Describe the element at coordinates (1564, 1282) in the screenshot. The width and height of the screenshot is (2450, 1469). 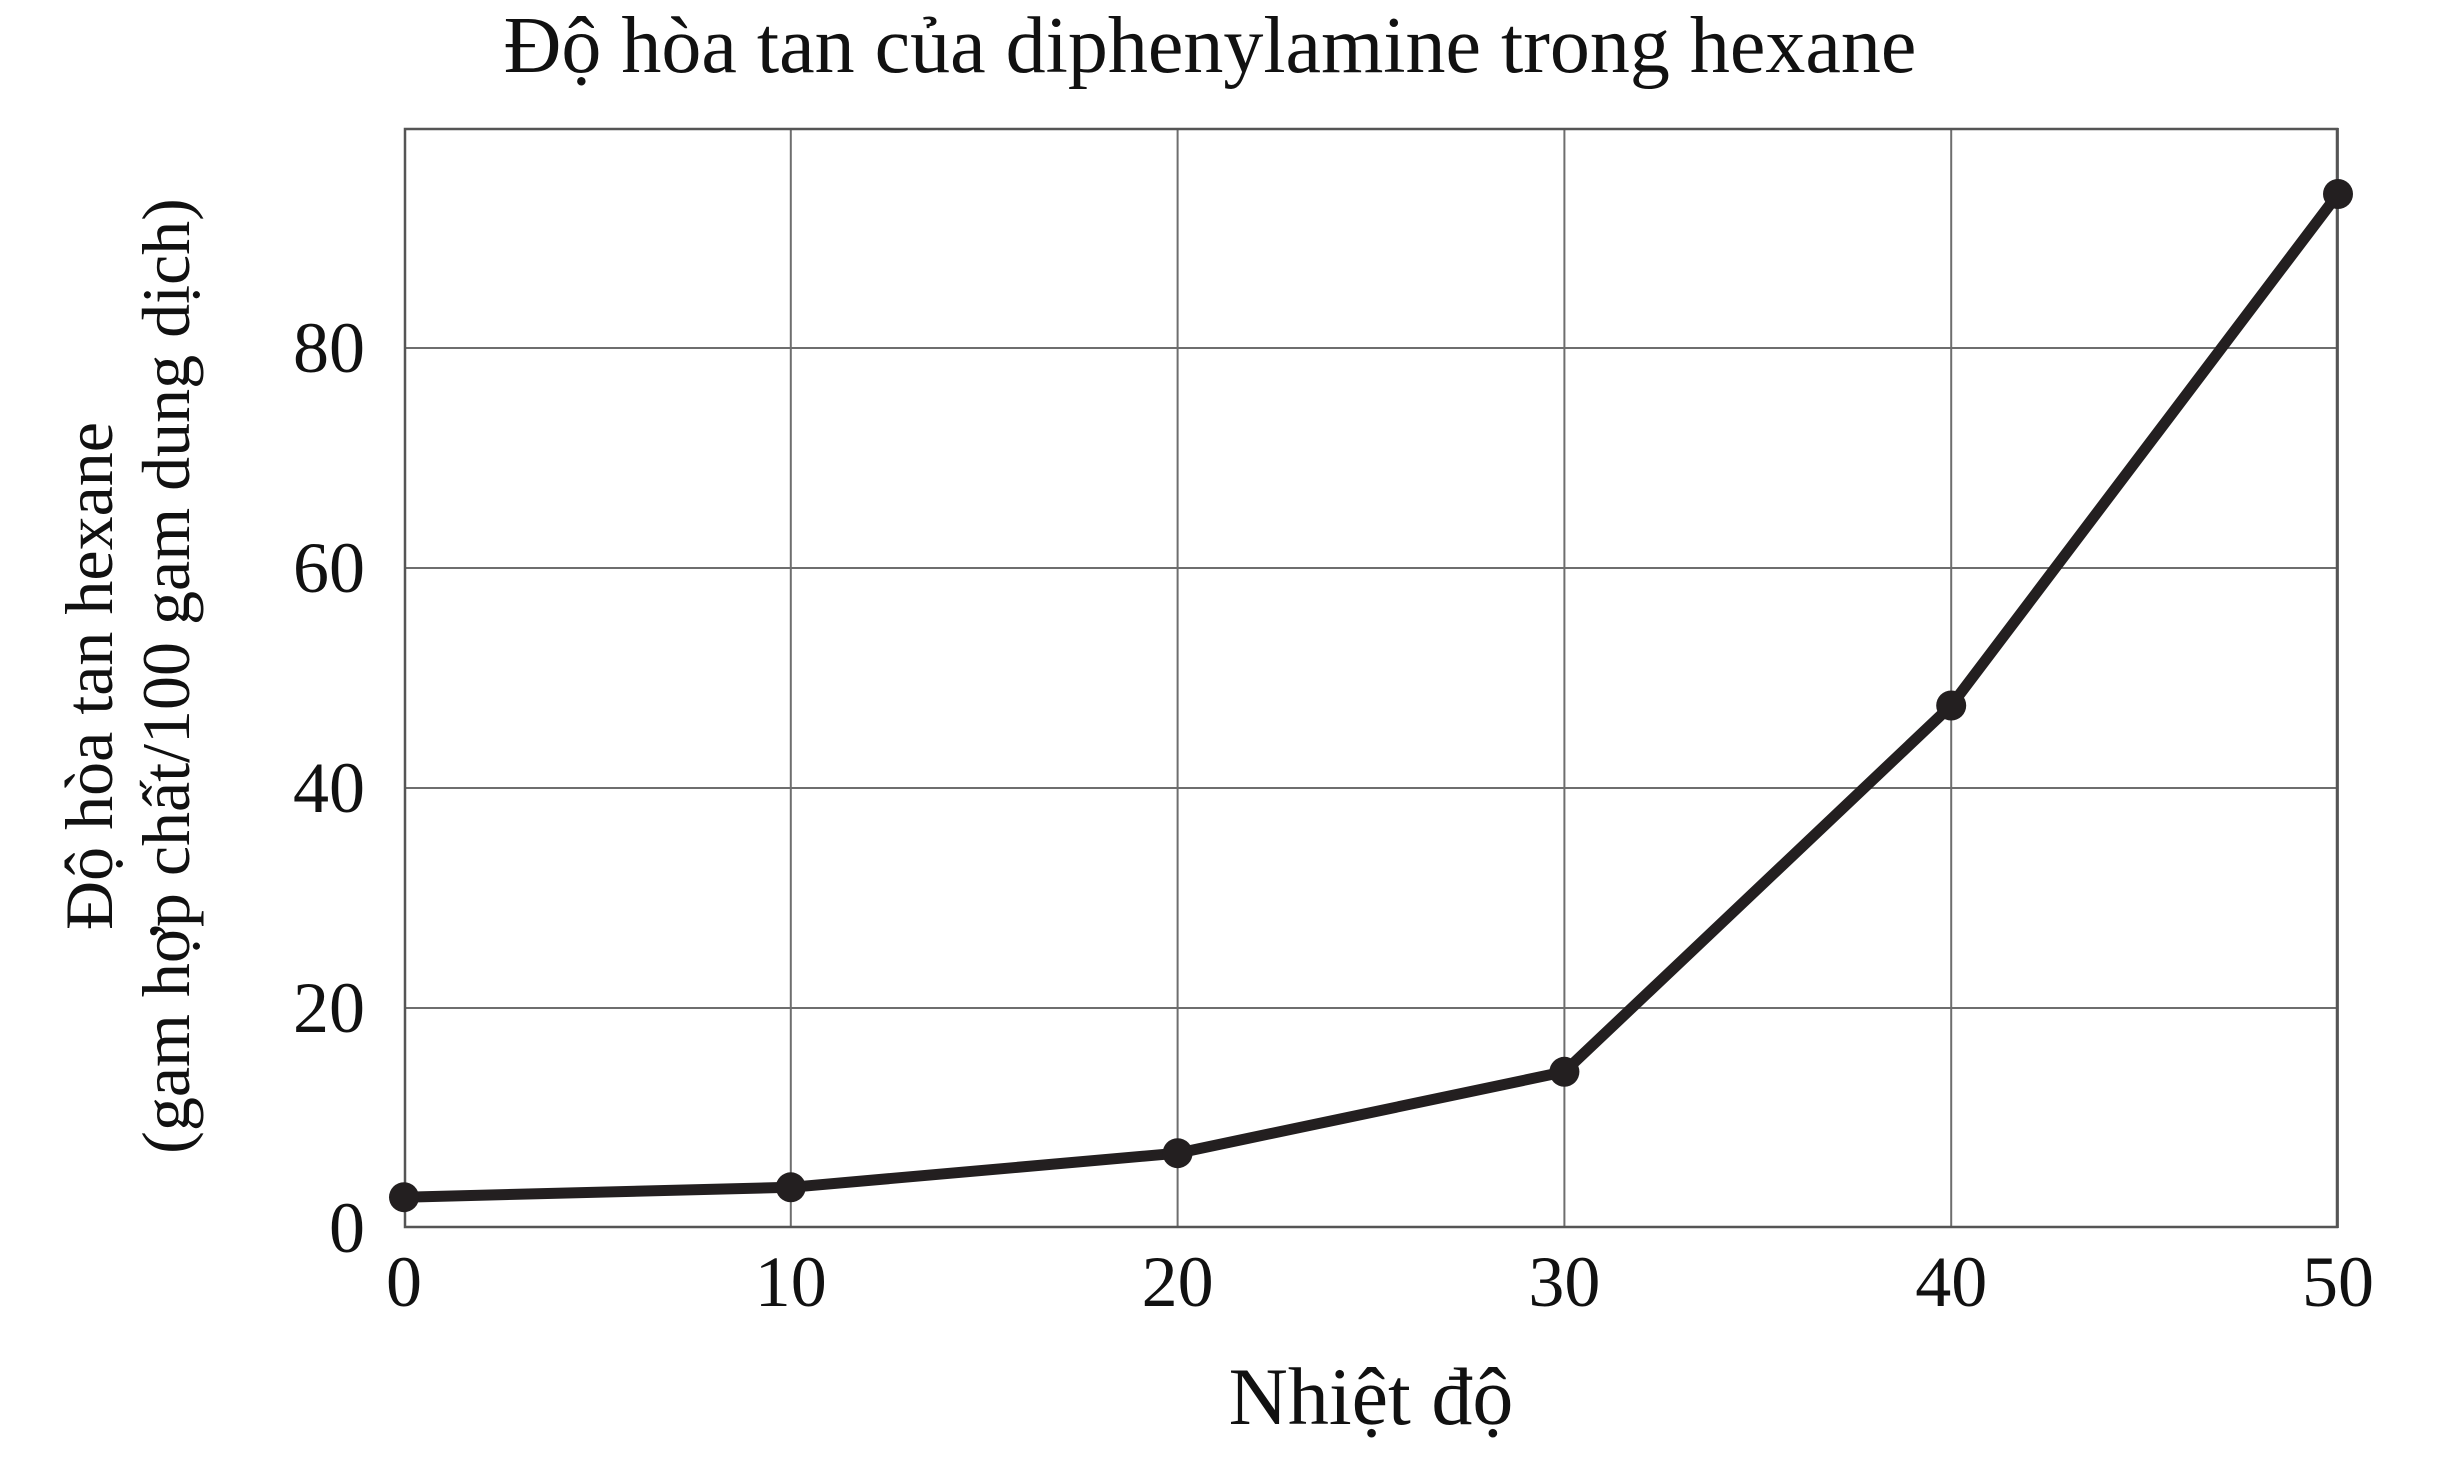
I see `x-tick-label: 30` at that location.